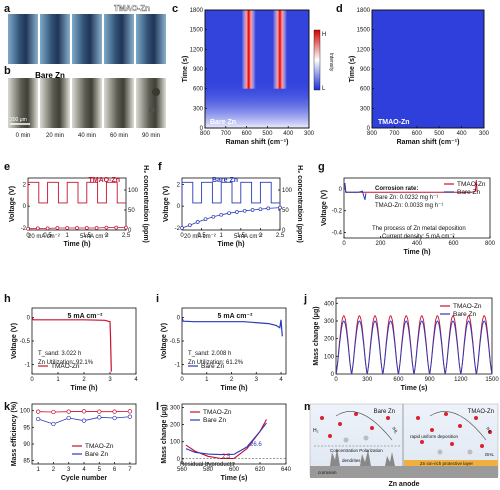 This screenshot has width=500, height=490. Describe the element at coordinates (337, 212) in the screenshot. I see `y-tick-label-g-1: -0.2` at that location.